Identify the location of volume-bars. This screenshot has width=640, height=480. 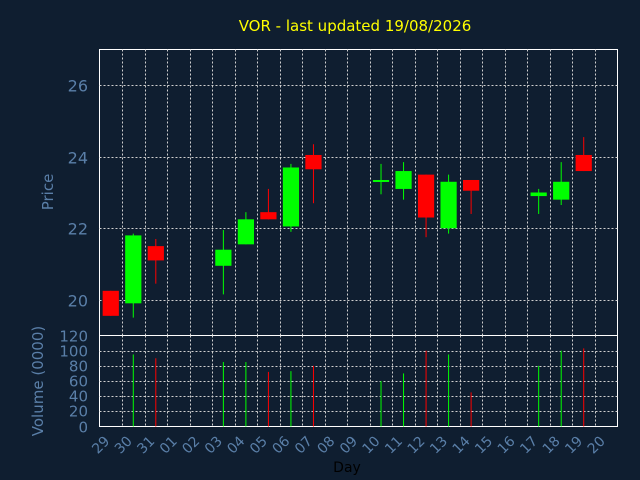
(358, 387).